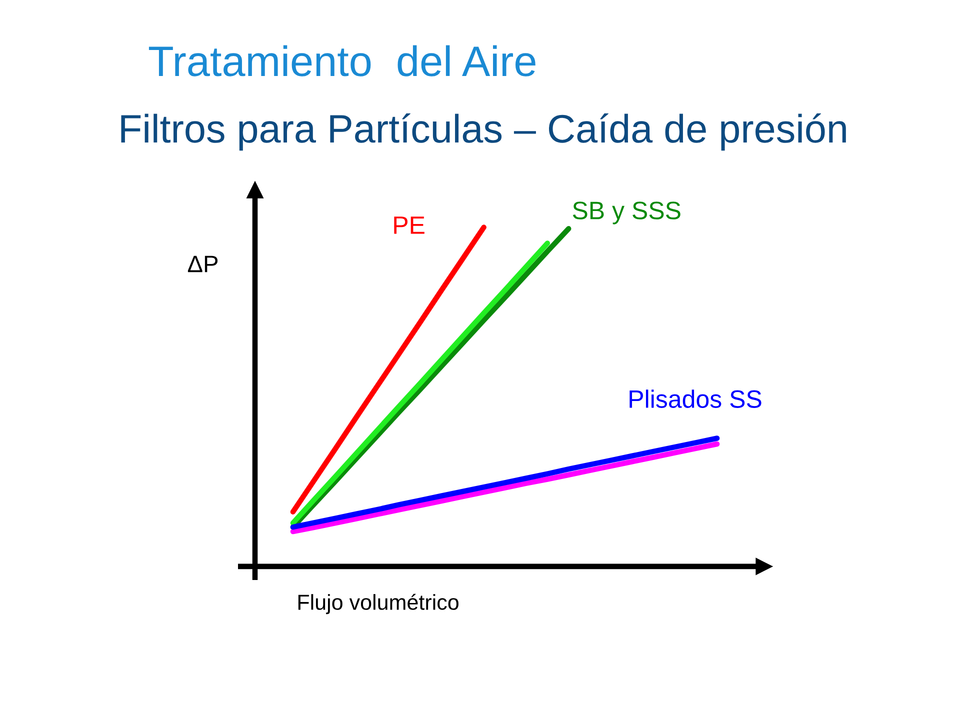 The width and height of the screenshot is (960, 720). What do you see at coordinates (483, 132) in the screenshot?
I see `chart-subtitle: Filtros para Partículas – Caída de presión` at bounding box center [483, 132].